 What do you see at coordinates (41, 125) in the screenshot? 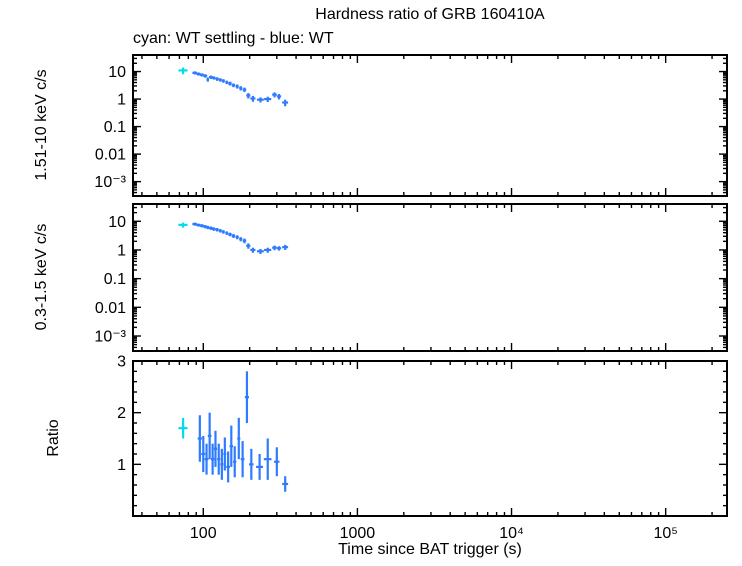
I see `y-axis-label-hard-band: 1.51-10 keV c/s` at bounding box center [41, 125].